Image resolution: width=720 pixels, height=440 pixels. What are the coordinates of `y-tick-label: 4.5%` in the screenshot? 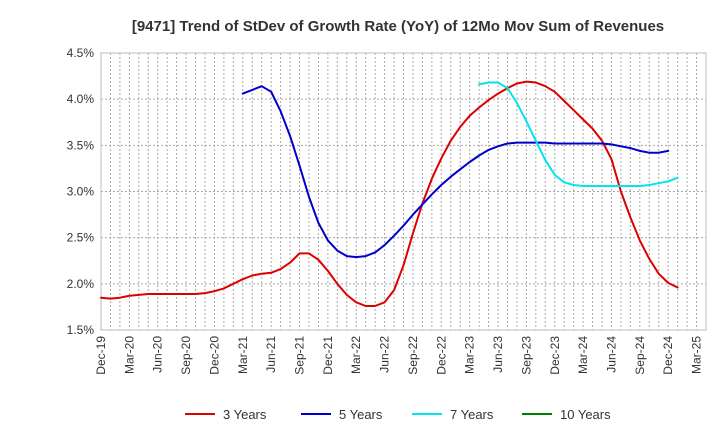 It's located at (81, 53).